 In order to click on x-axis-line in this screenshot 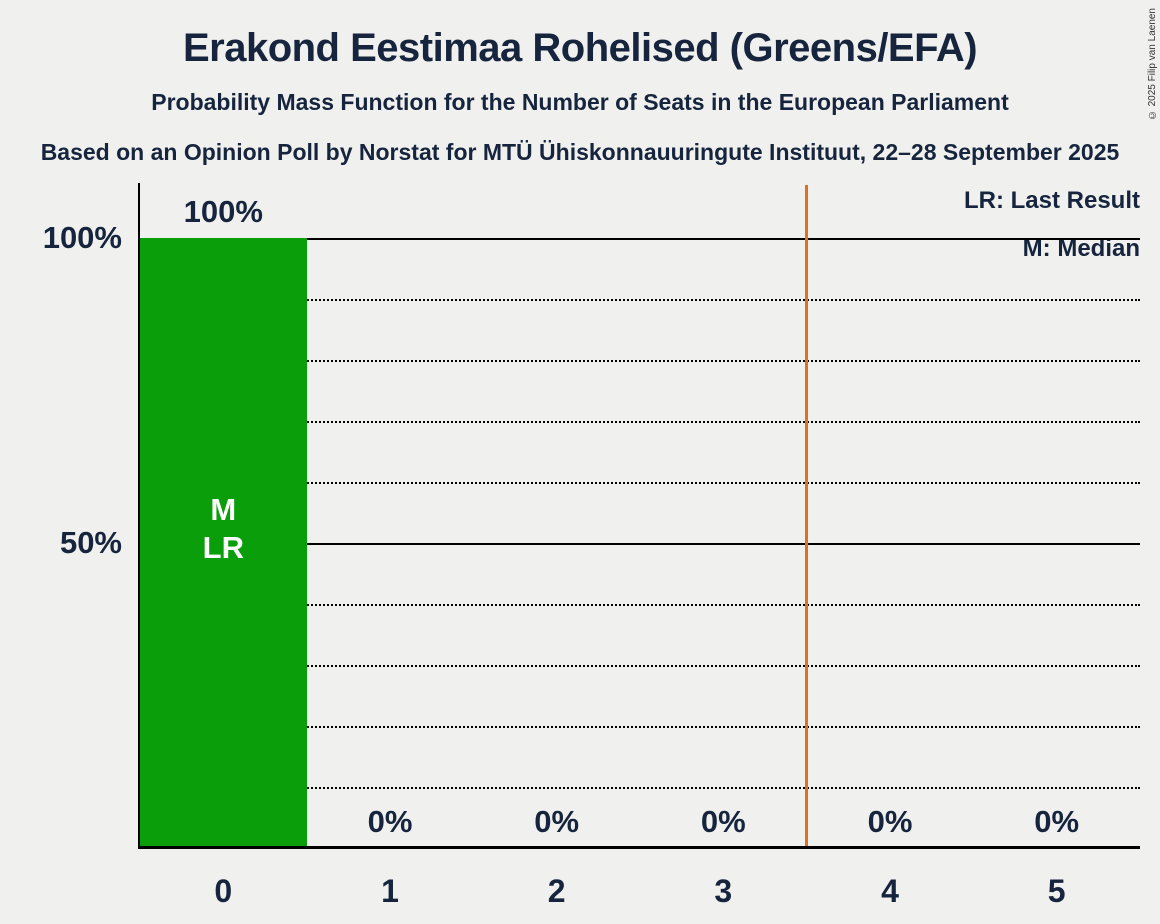, I will do `click(639, 847)`.